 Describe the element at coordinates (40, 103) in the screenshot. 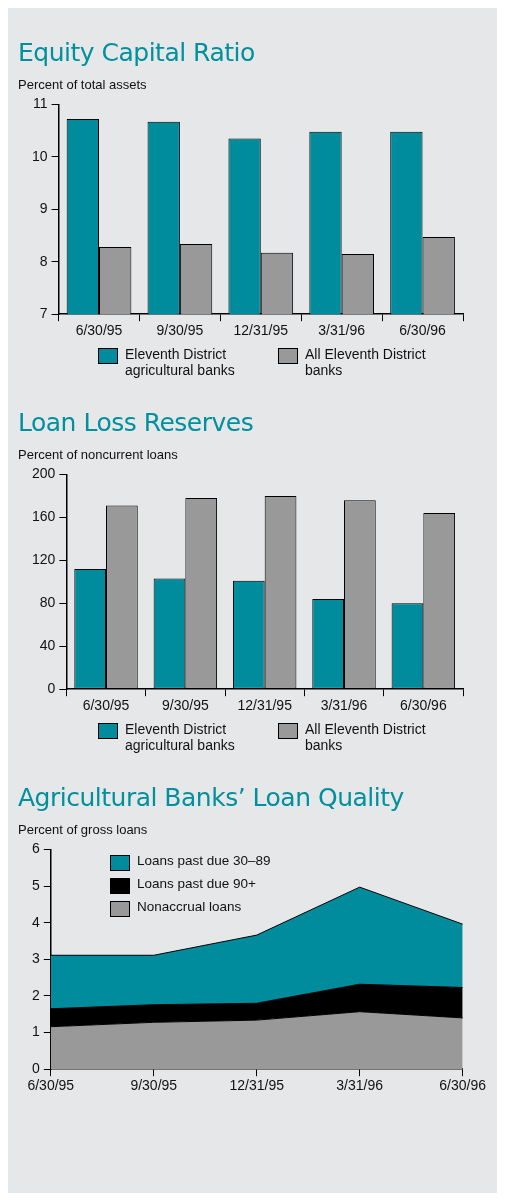

I see `y-tick-label: 11` at that location.